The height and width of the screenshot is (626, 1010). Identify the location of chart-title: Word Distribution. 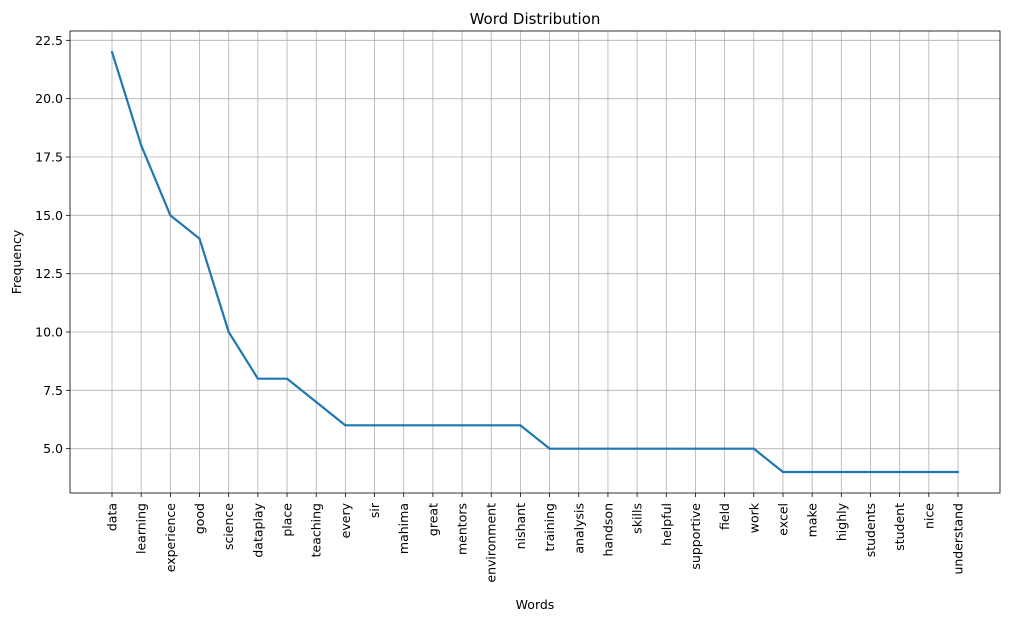
(535, 19).